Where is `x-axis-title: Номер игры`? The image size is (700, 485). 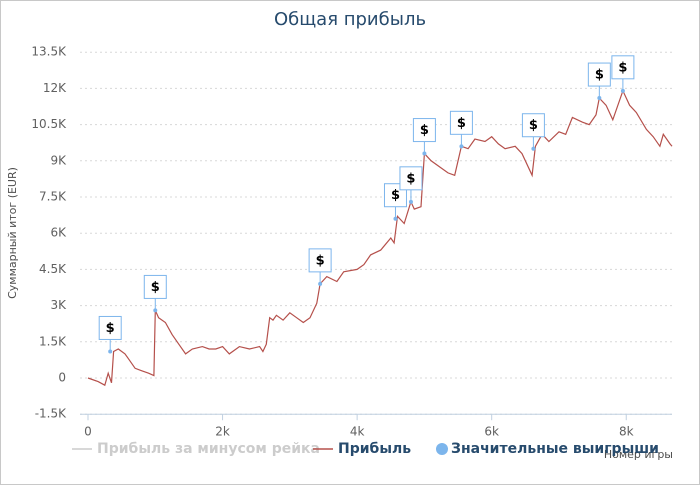
x-axis-title: Номер игры is located at coordinates (638, 454).